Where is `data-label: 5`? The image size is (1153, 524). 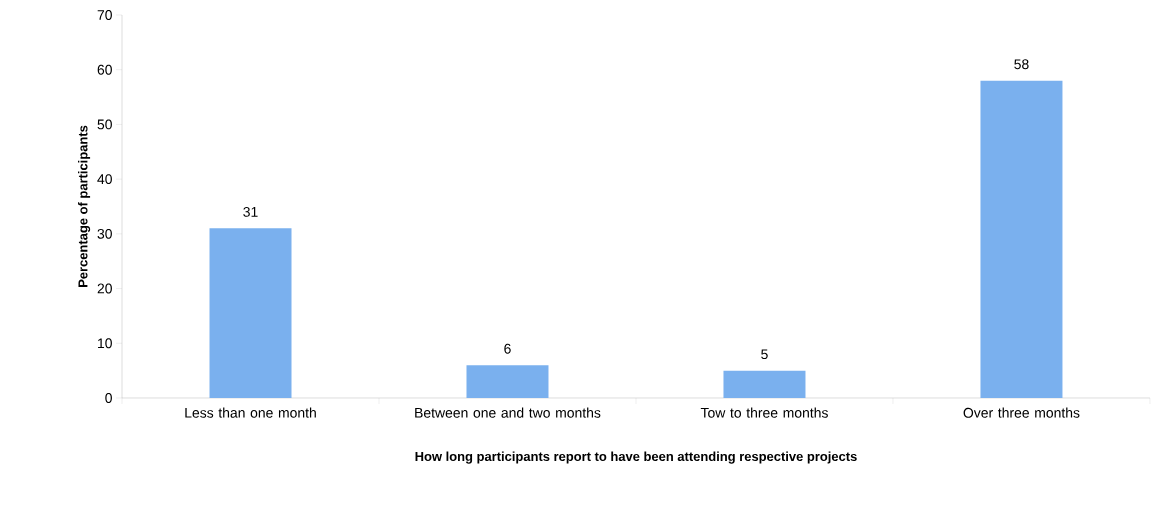 data-label: 5 is located at coordinates (764, 354).